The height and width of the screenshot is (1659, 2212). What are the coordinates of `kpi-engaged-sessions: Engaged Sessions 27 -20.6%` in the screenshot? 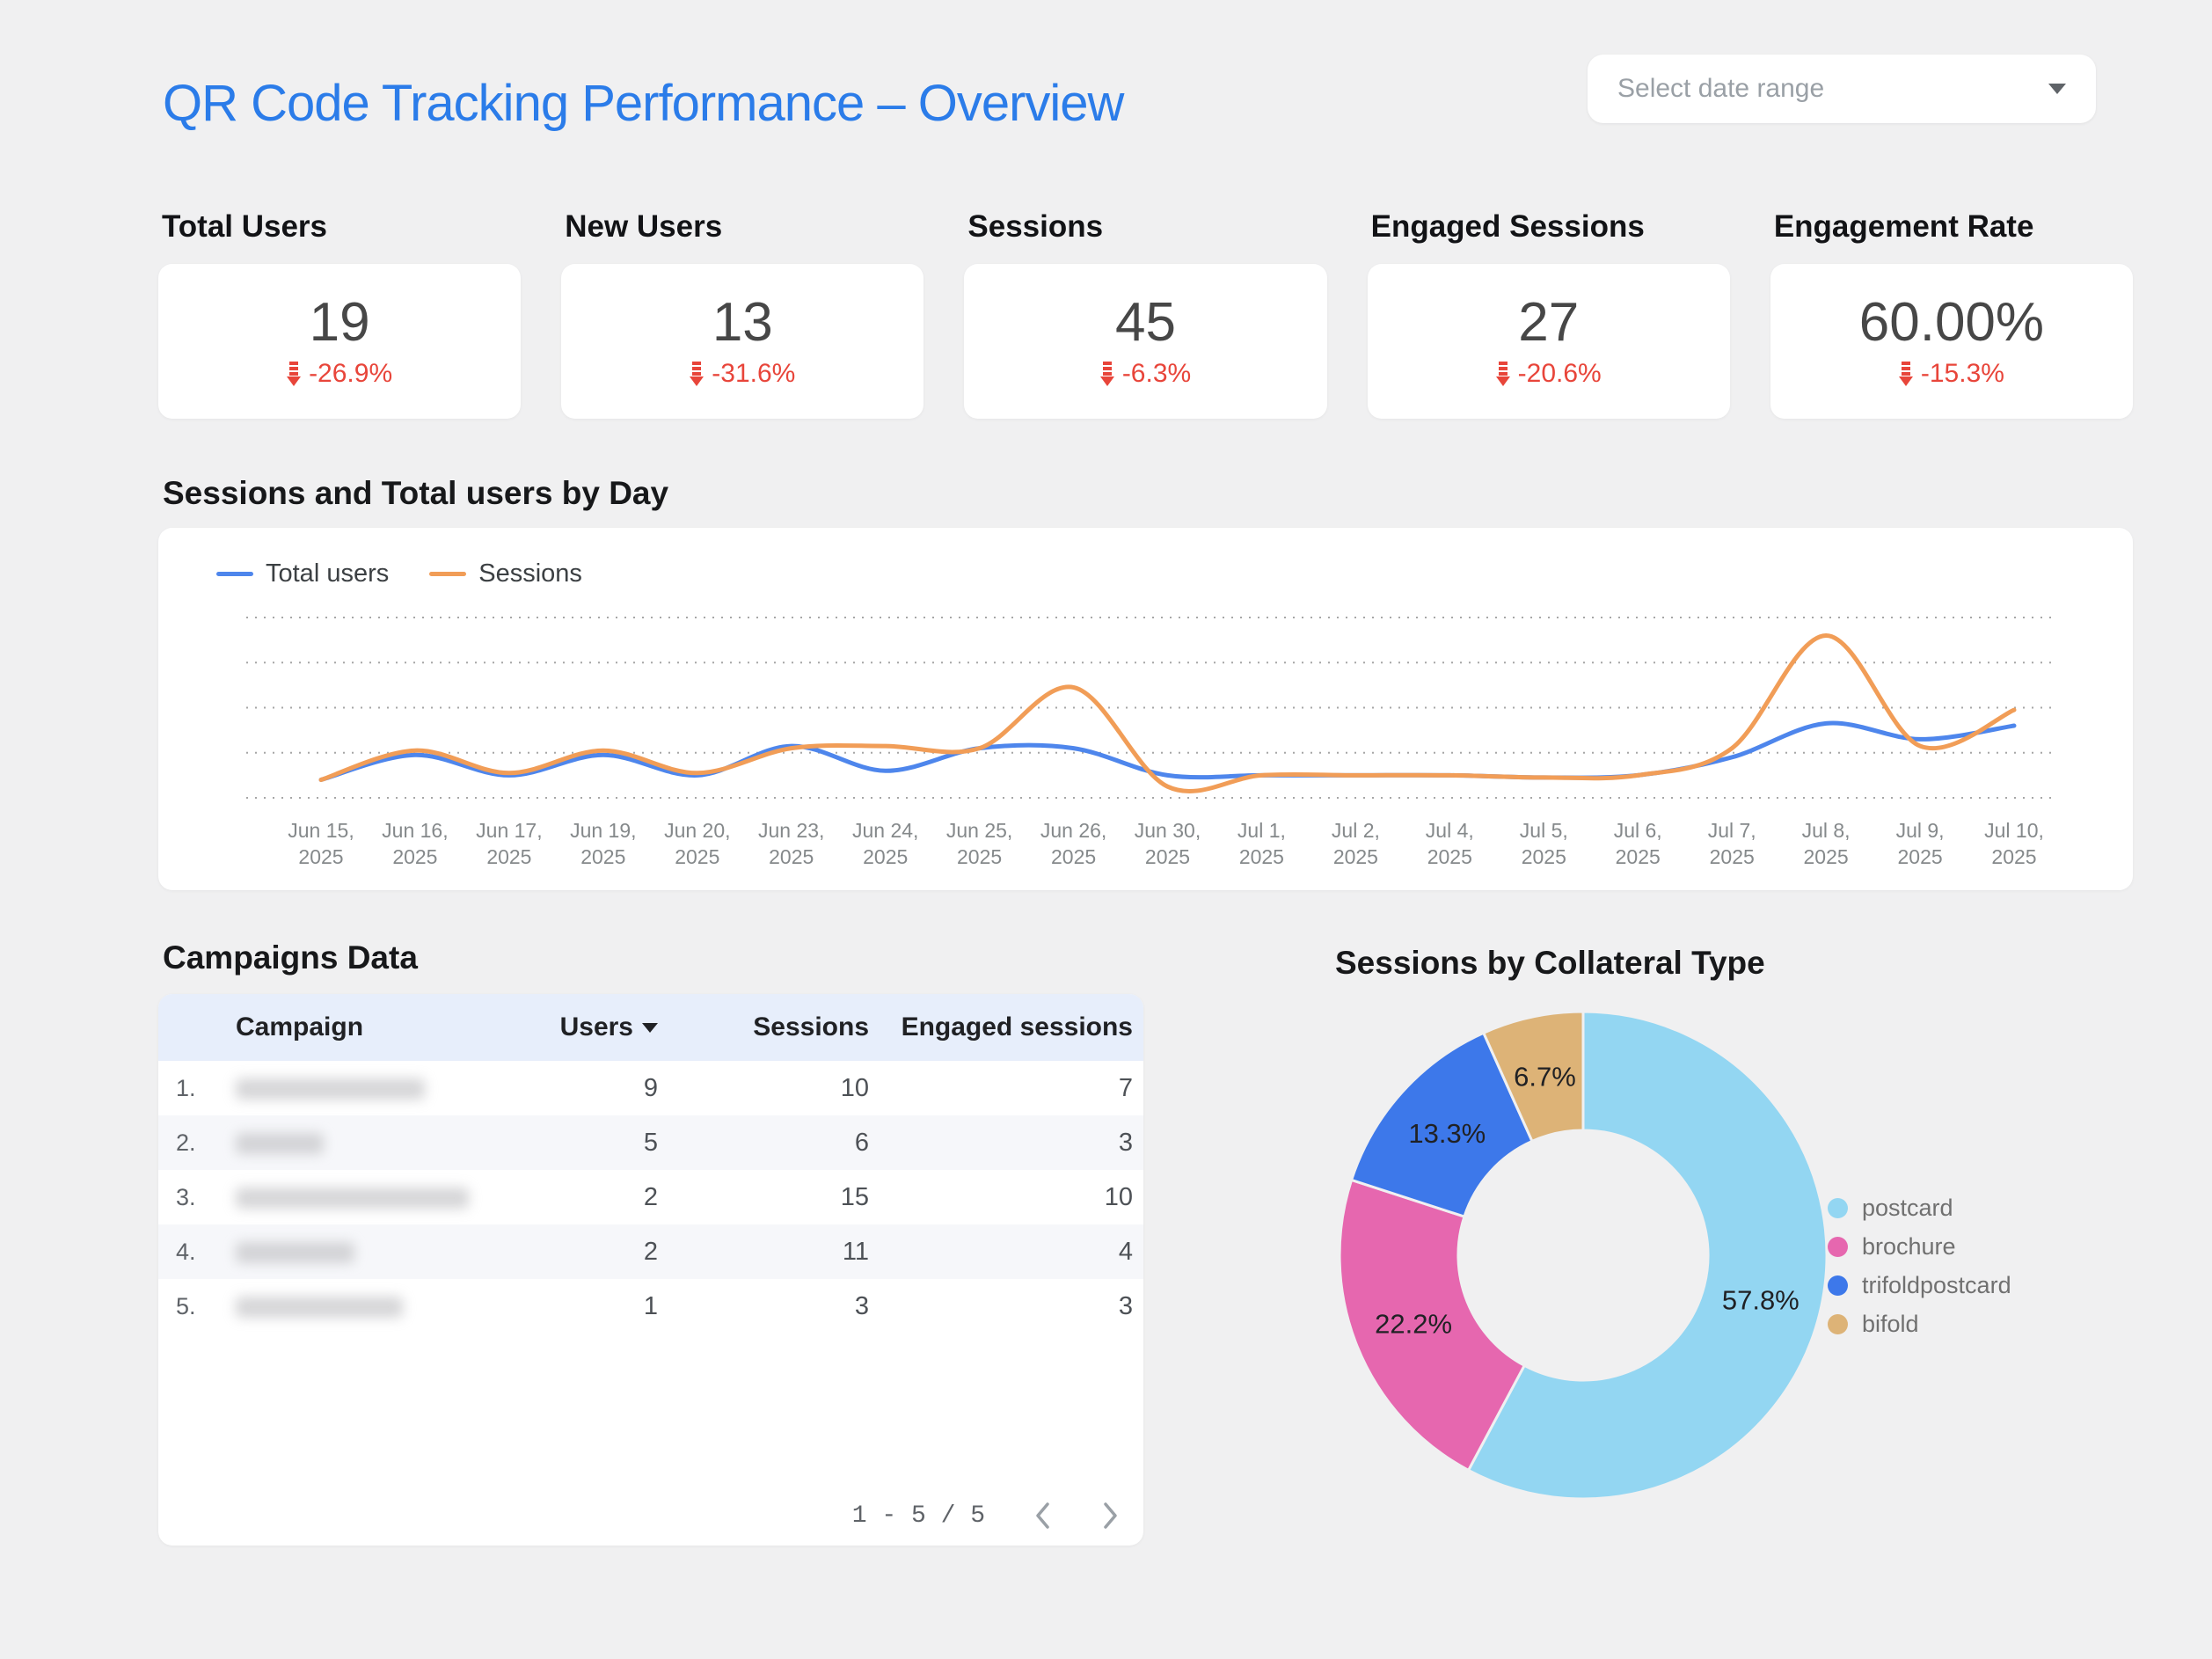 It's located at (1548, 314).